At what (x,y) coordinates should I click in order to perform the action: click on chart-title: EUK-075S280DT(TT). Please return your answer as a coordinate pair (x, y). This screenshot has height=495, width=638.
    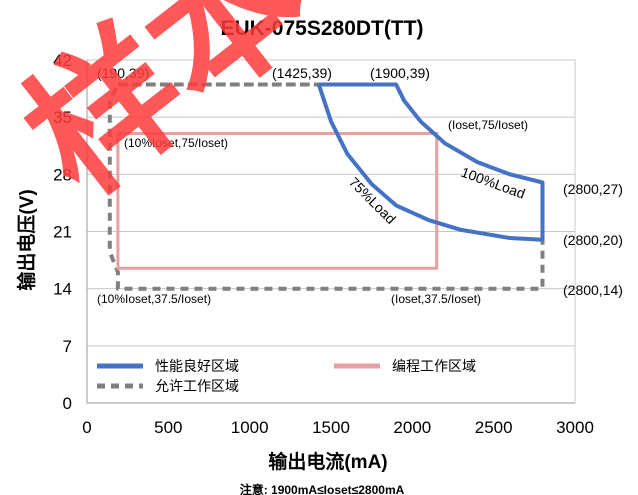
    Looking at the image, I should click on (321, 28).